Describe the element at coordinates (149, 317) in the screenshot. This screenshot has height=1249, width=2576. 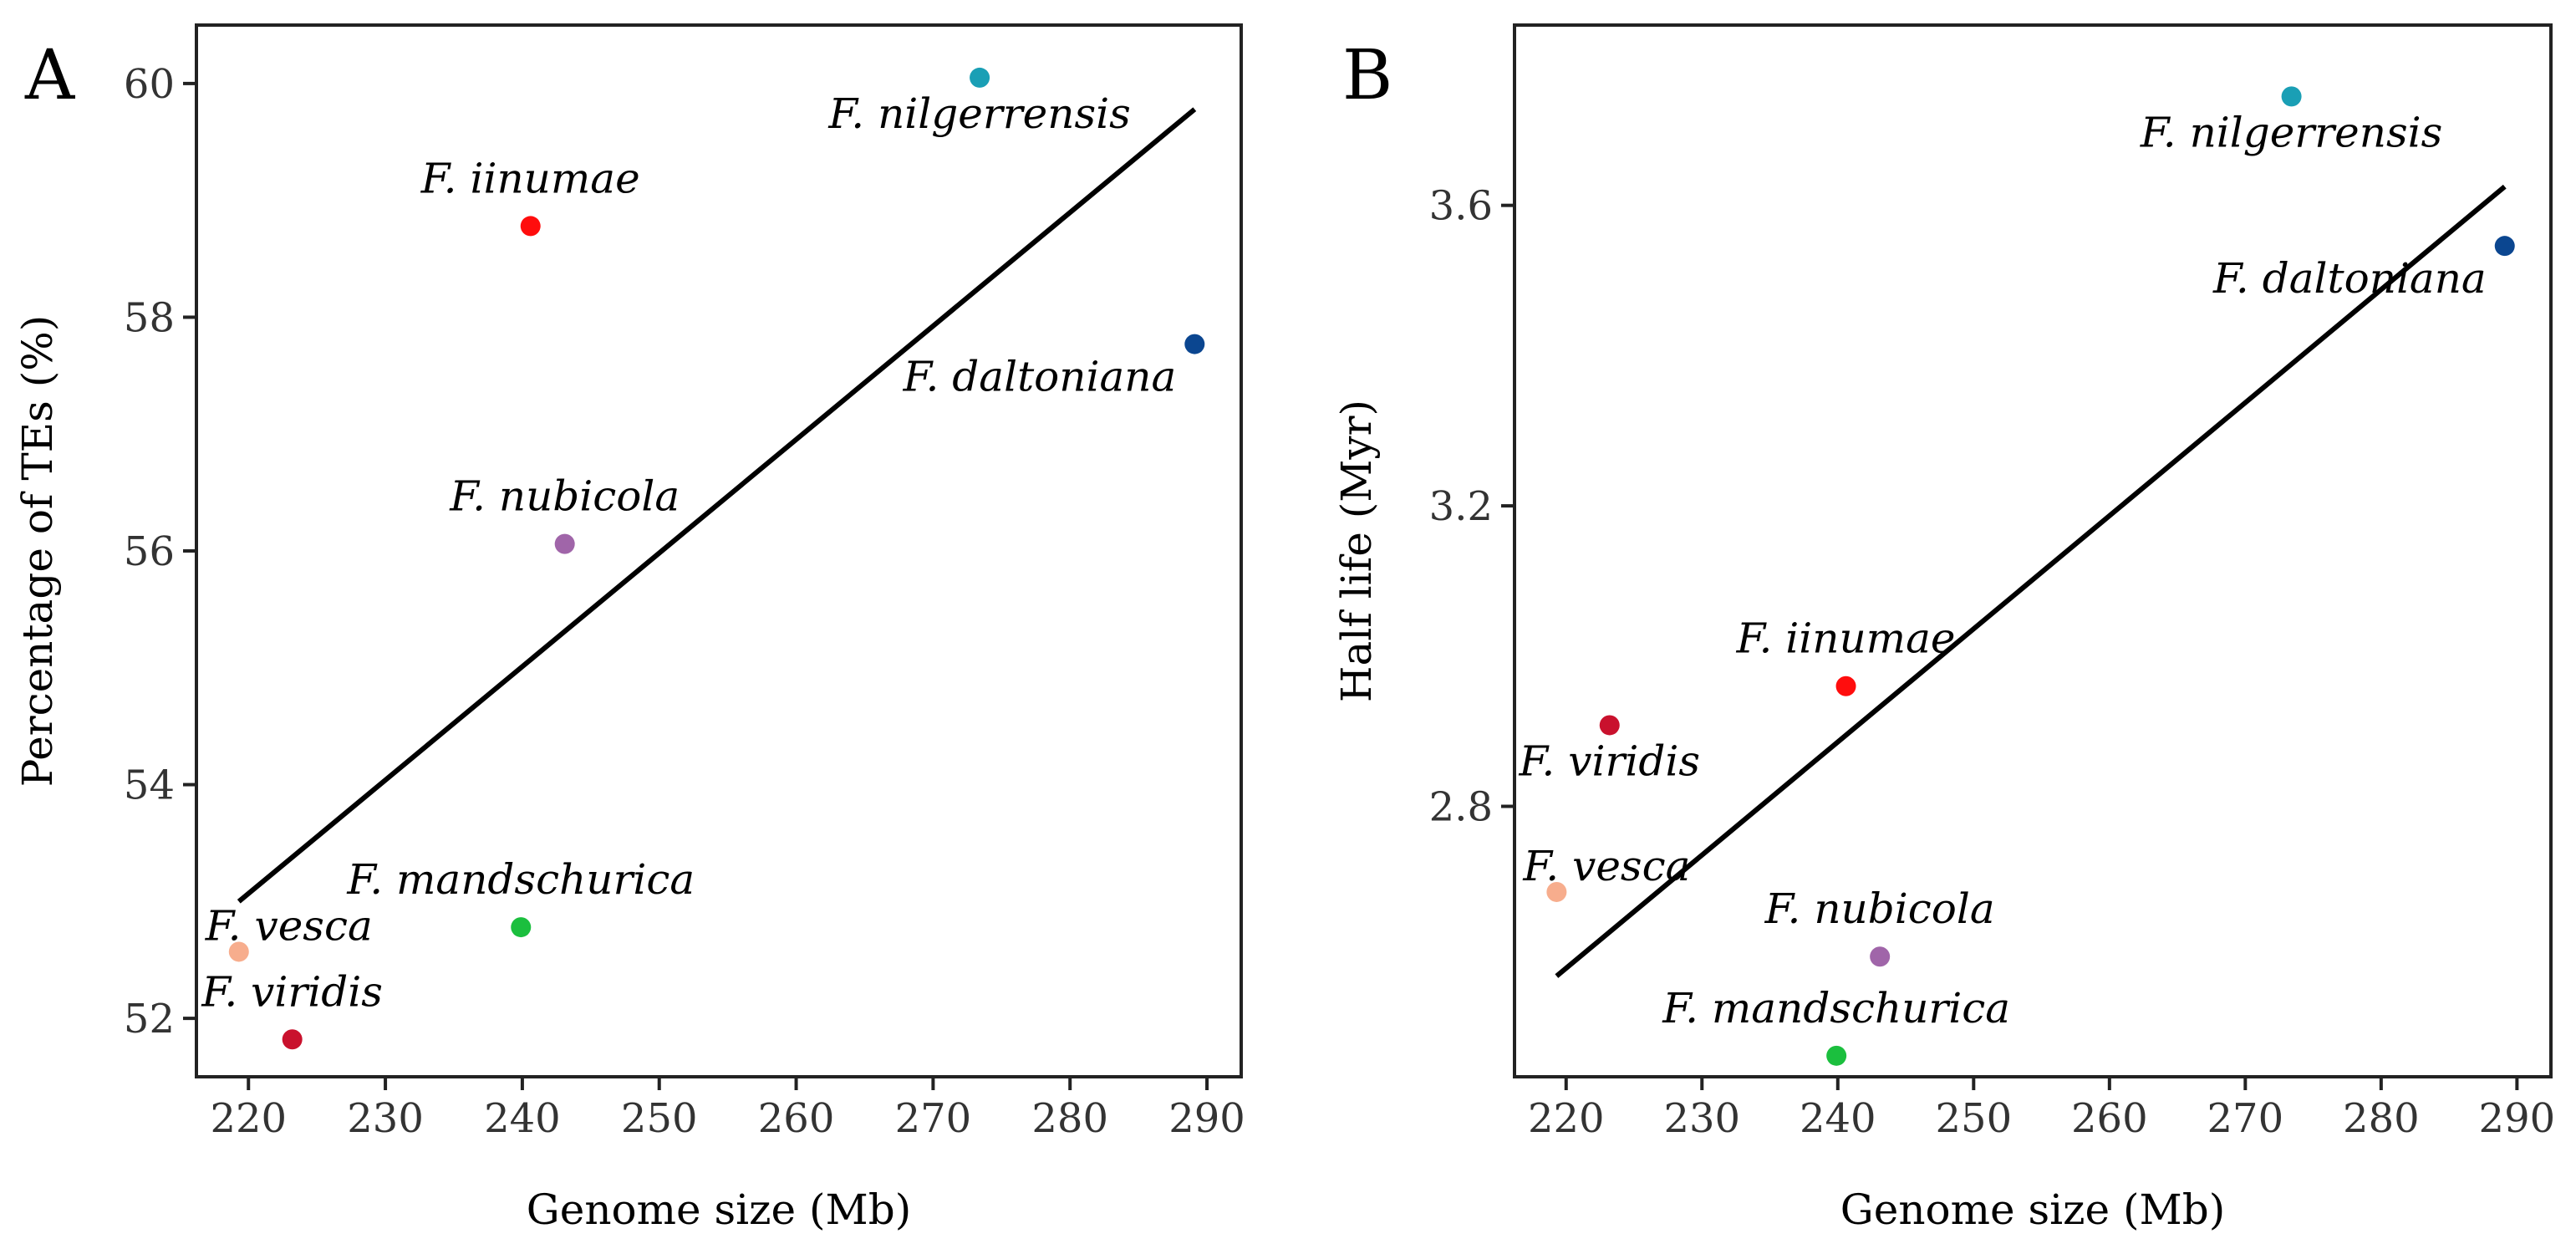
I see `panel-a-y-tick-label-58: 58` at that location.